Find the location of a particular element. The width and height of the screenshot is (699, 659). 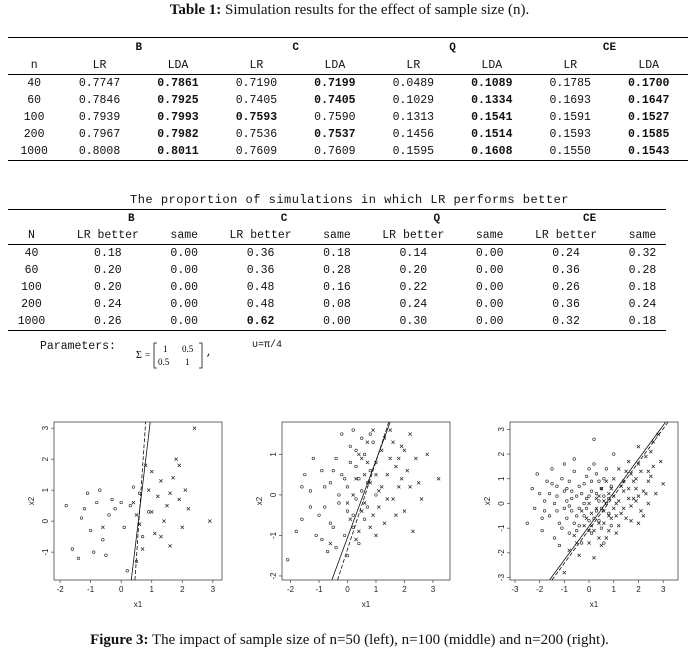

value-cell: 0.00 is located at coordinates (489, 321).